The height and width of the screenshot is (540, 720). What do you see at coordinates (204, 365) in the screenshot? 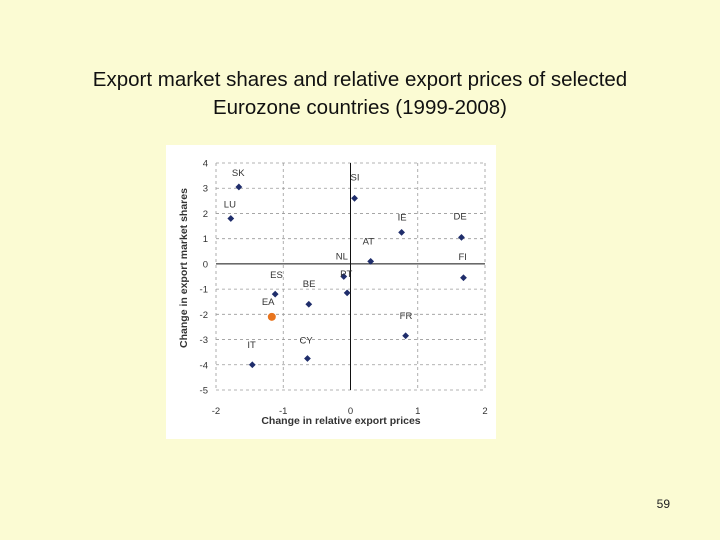
I see `y-tick-label: -4` at bounding box center [204, 365].